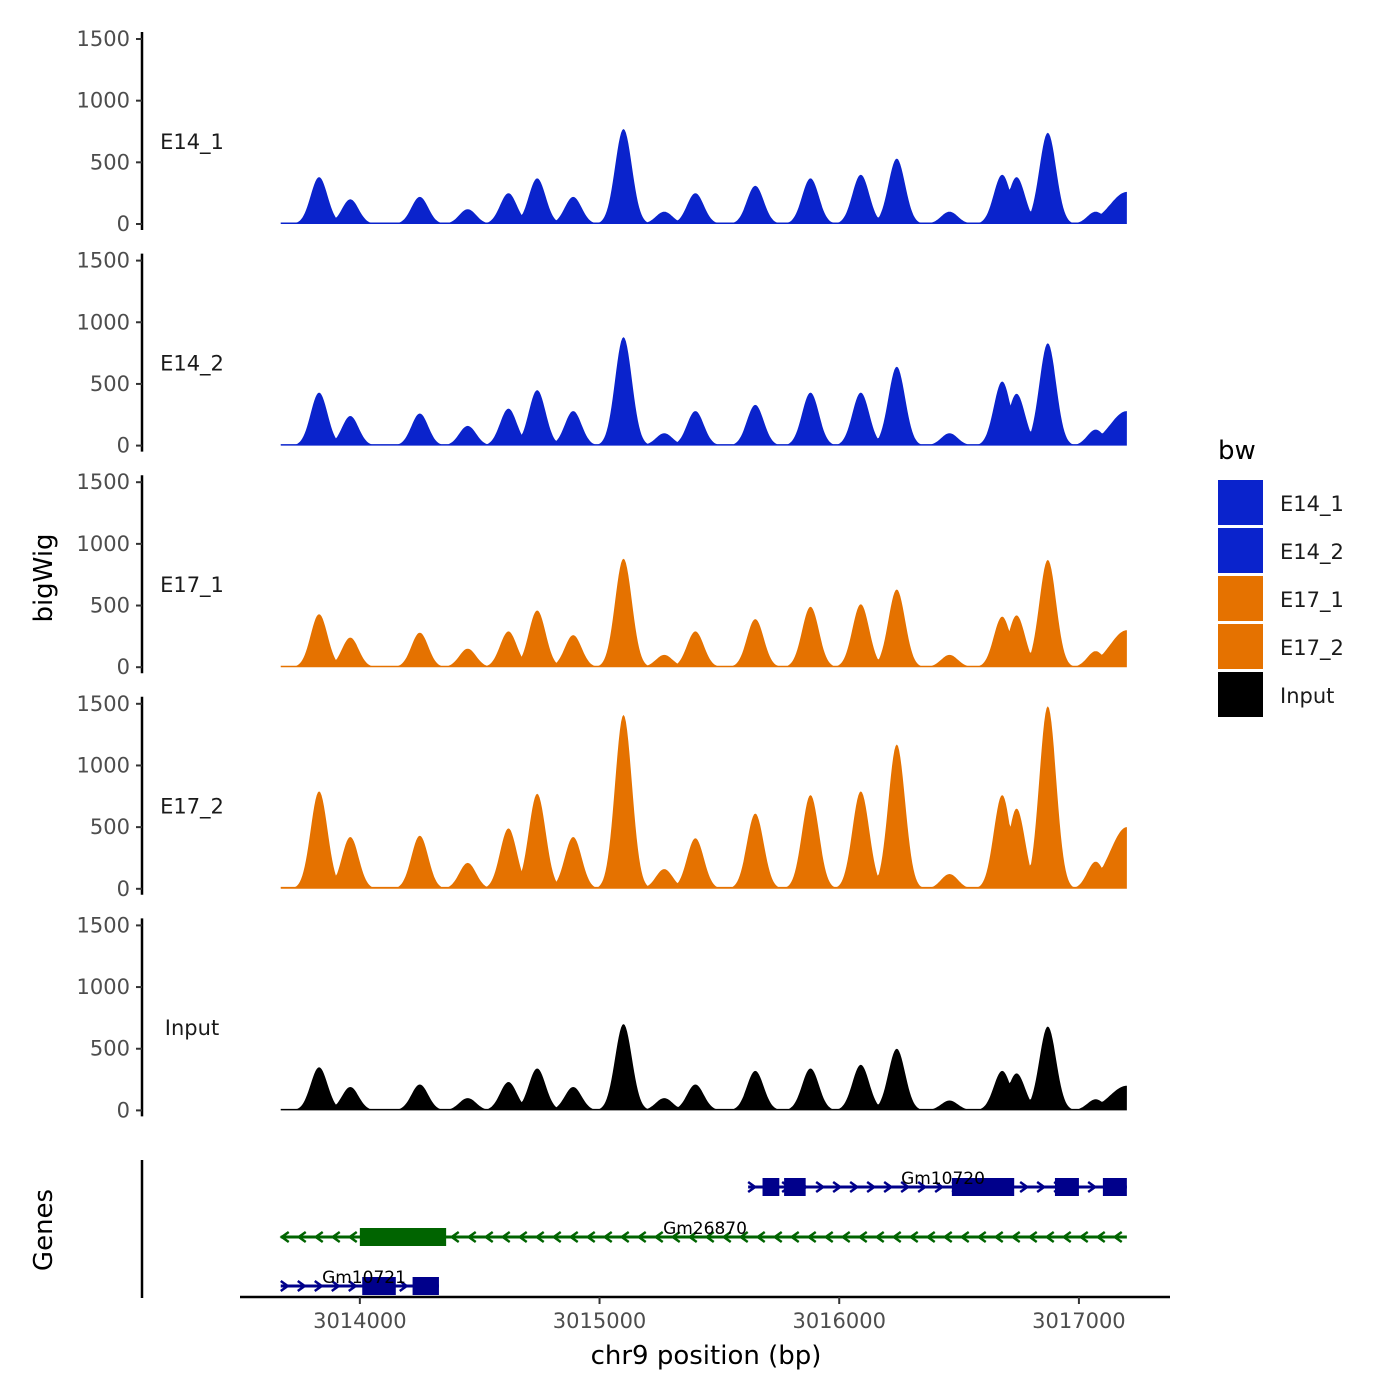 The width and height of the screenshot is (1400, 1400). I want to click on track-Input: 0 500 1000 1500 Input, so click(602, 1017).